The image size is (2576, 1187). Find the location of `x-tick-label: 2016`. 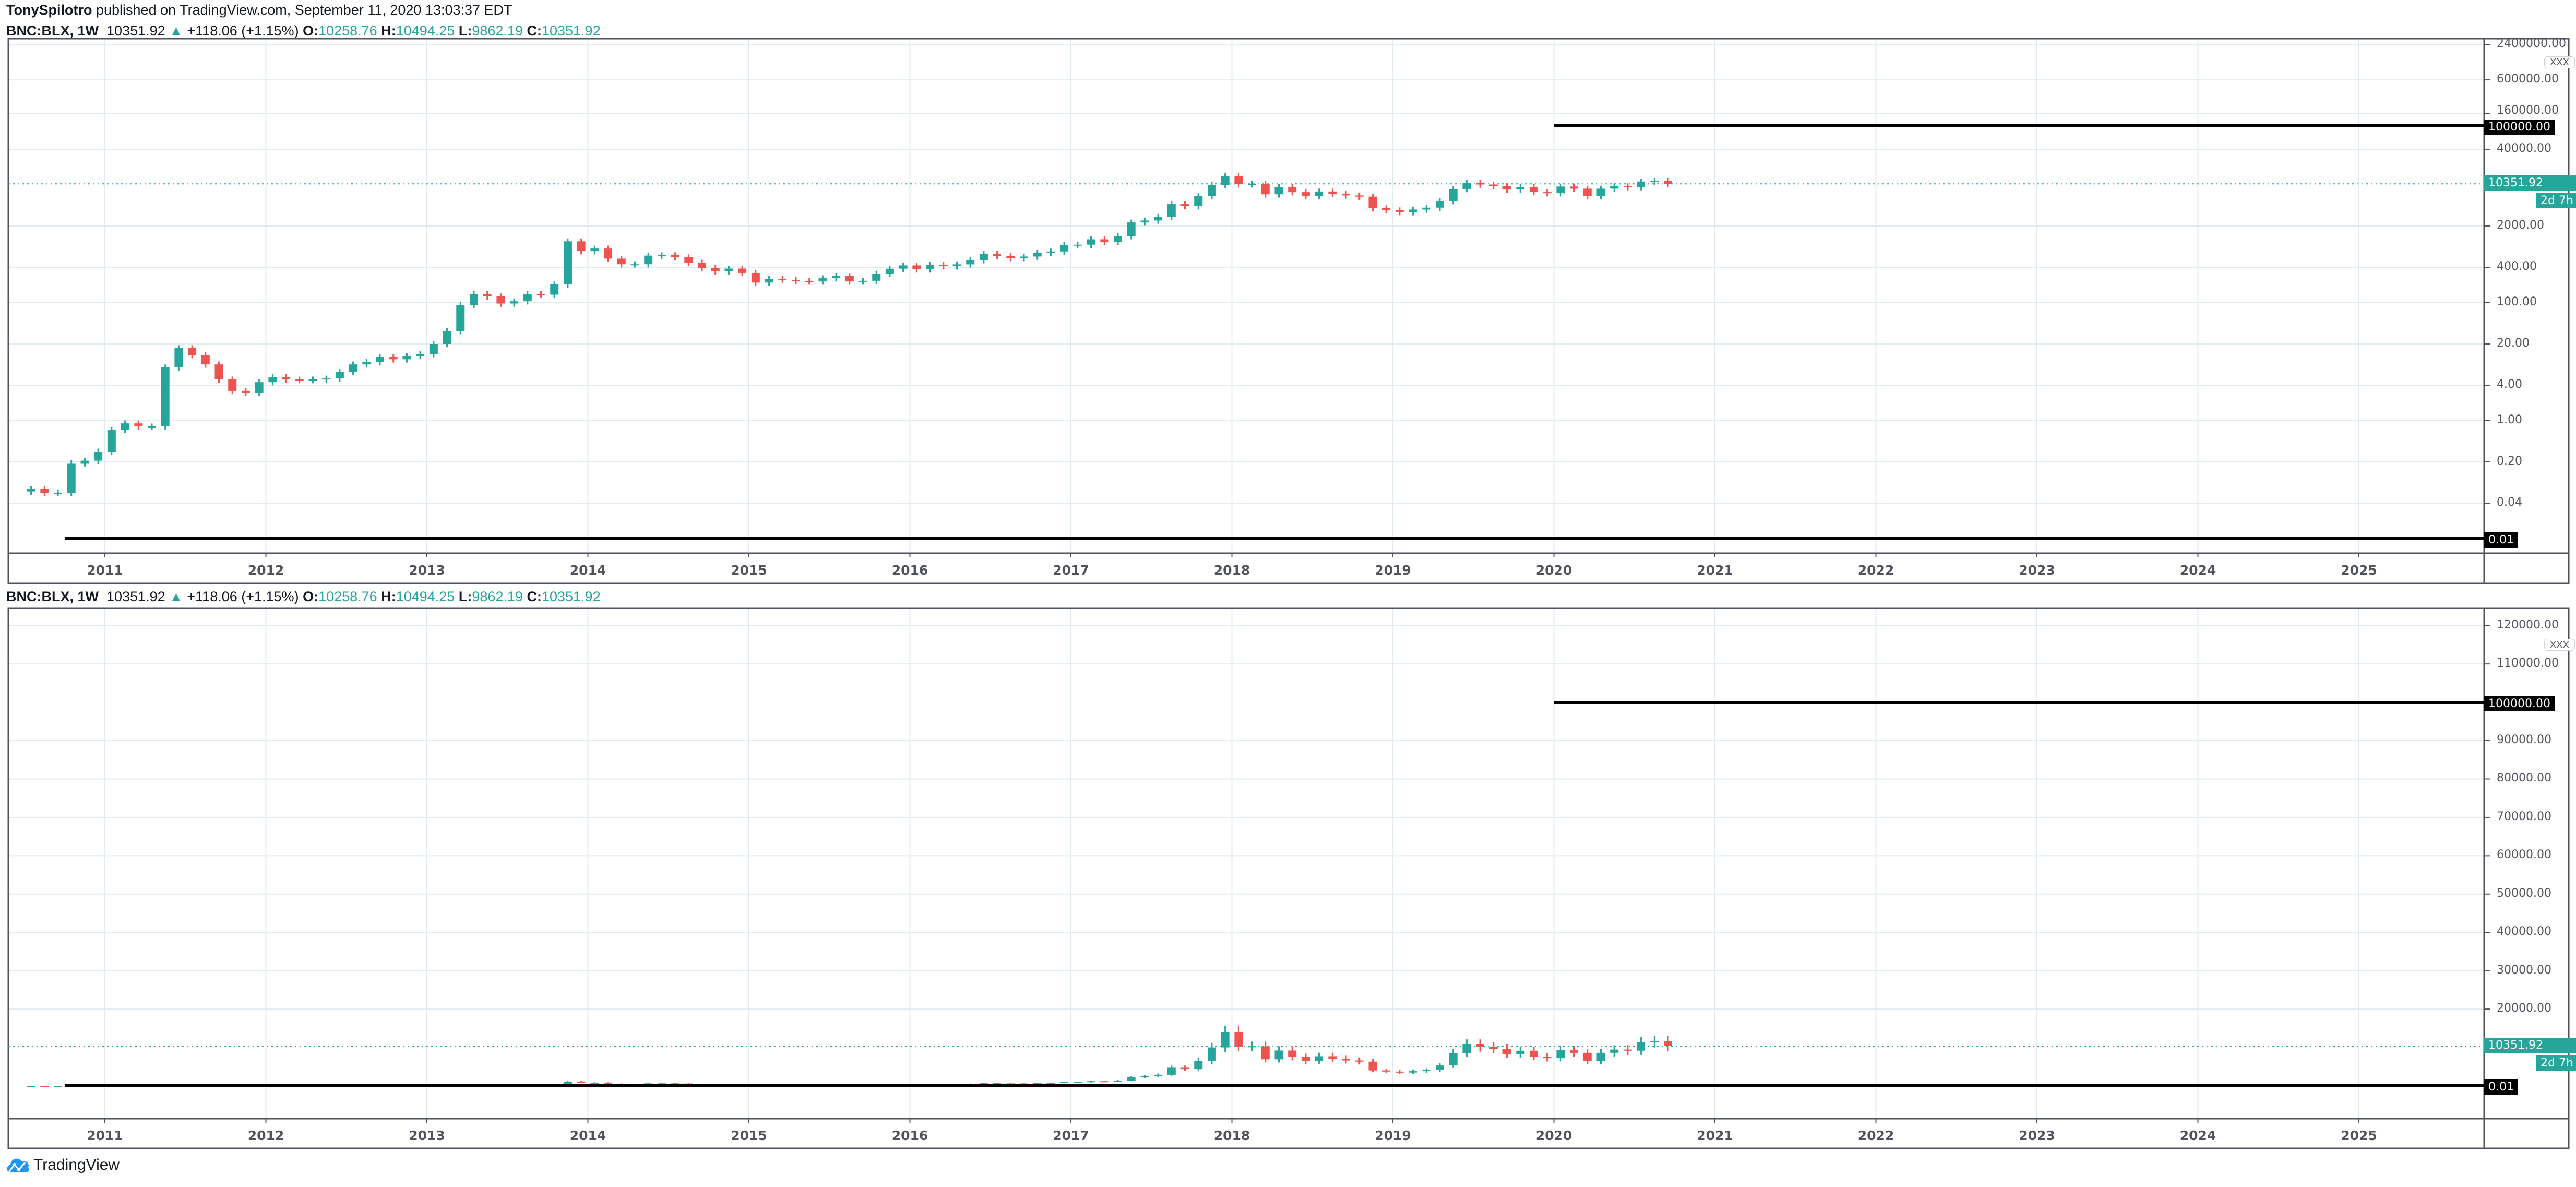

x-tick-label: 2016 is located at coordinates (910, 1135).